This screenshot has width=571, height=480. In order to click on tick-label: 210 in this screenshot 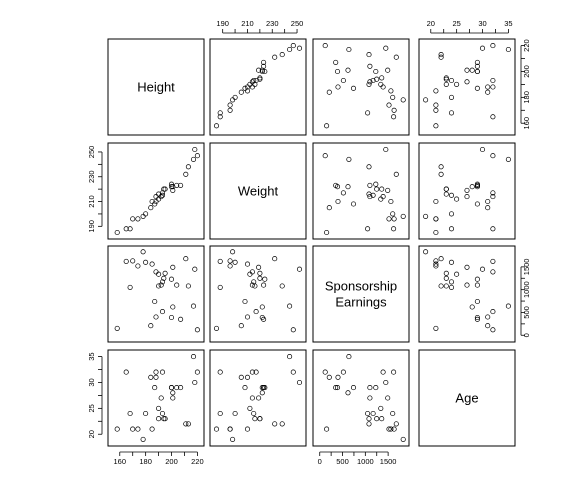, I will do `click(247, 23)`.